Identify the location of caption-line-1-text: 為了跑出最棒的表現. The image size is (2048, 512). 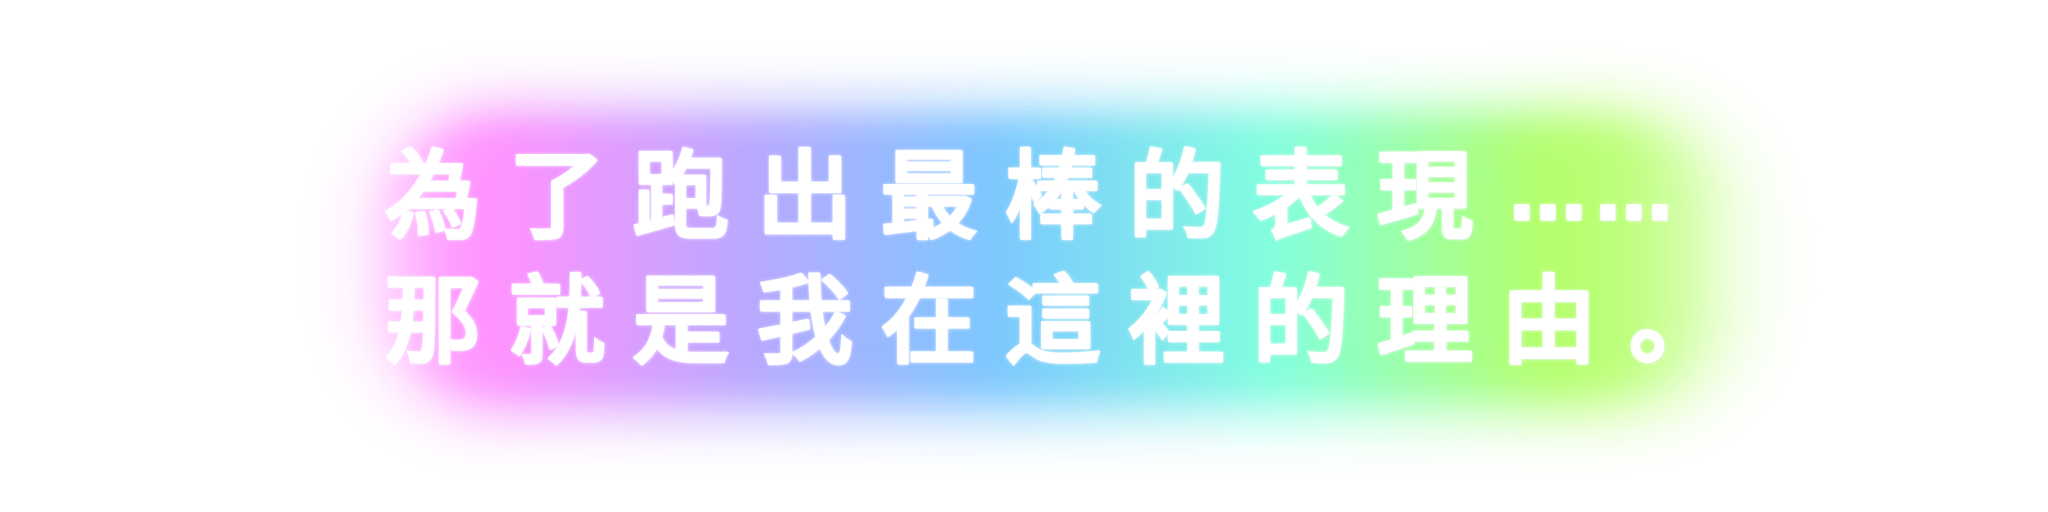
(943, 197).